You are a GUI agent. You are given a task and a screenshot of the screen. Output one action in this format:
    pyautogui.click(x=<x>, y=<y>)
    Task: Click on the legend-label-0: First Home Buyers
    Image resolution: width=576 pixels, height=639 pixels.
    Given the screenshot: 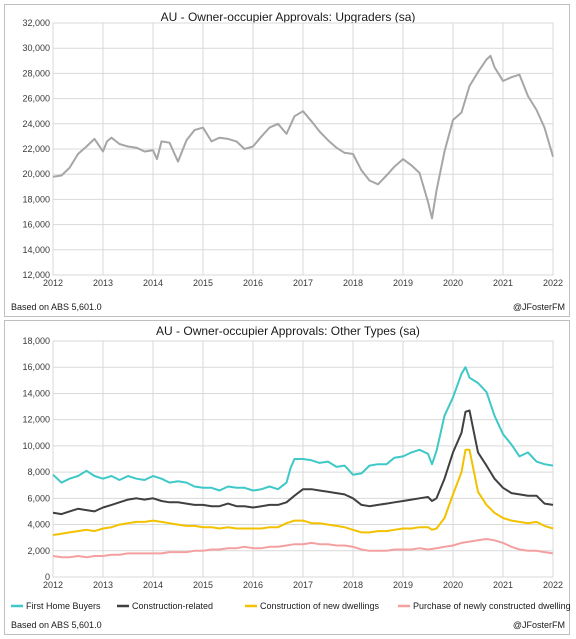 What is the action you would take?
    pyautogui.click(x=63, y=606)
    